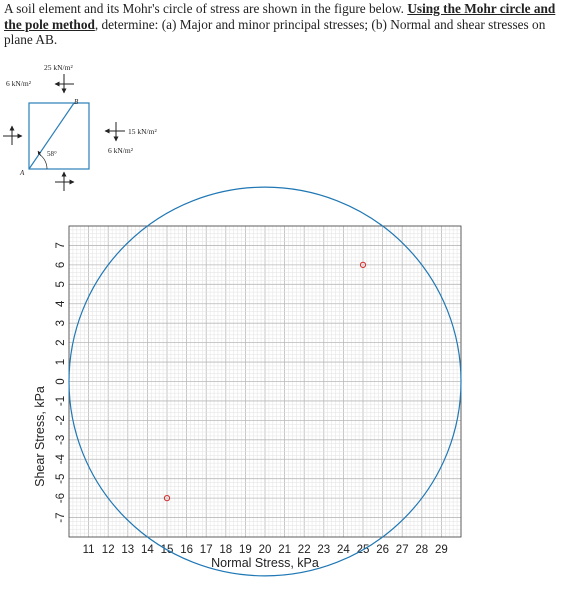 The width and height of the screenshot is (563, 596). I want to click on y-tick-label: 5, so click(61, 284).